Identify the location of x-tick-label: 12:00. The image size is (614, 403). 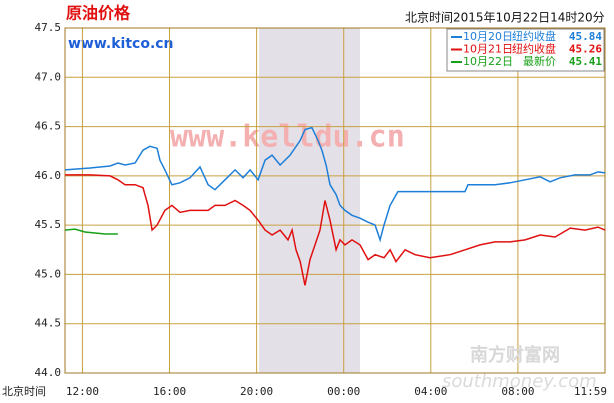
(82, 391).